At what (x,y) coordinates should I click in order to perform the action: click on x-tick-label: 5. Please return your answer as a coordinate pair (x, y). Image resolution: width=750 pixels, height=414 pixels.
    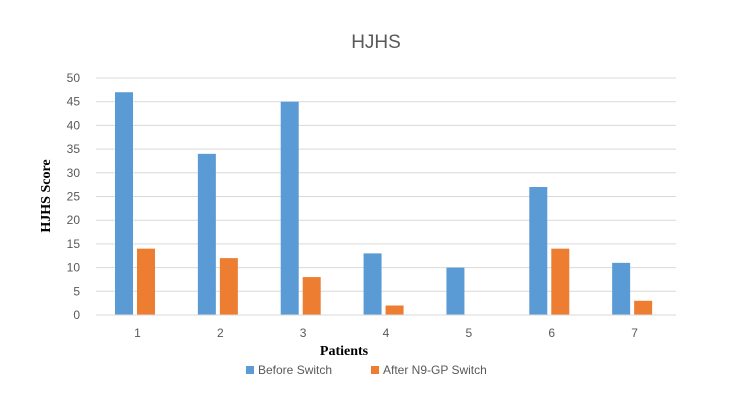
    Looking at the image, I should click on (469, 333).